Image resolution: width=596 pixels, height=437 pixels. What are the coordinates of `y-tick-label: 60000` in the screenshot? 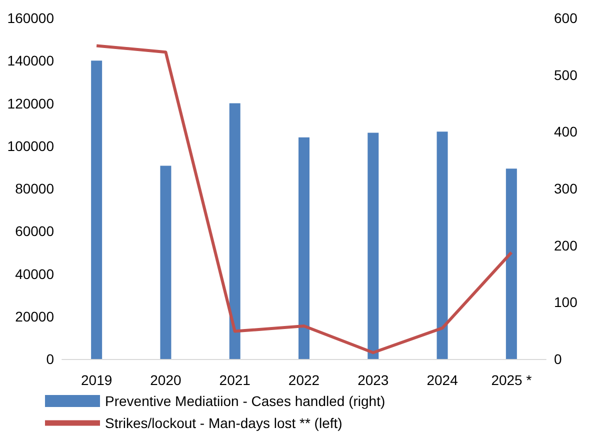 It's located at (34, 231).